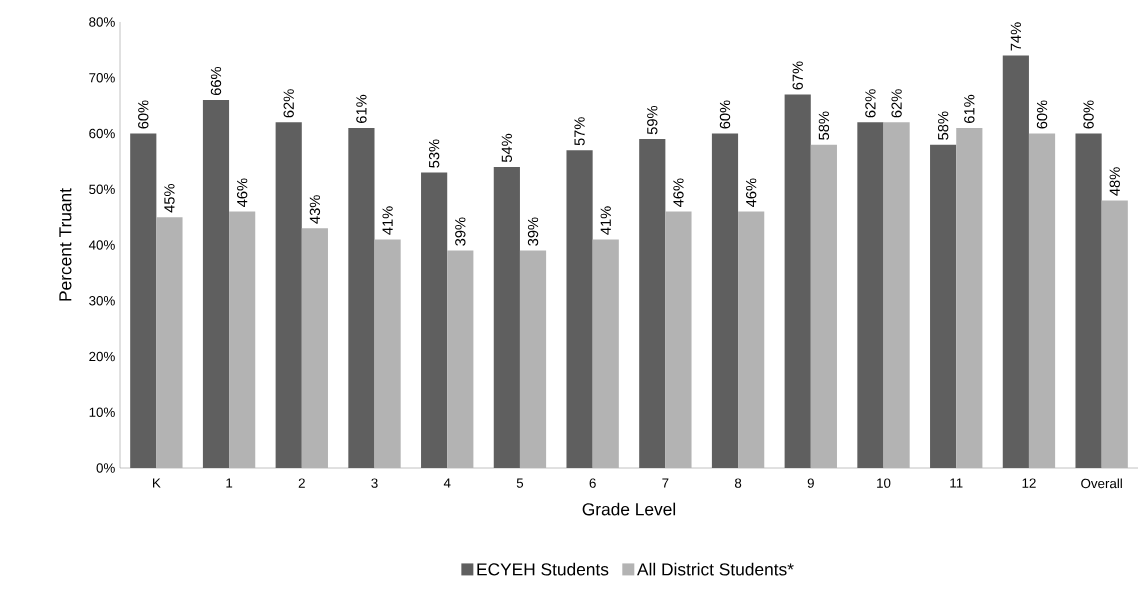 This screenshot has height=615, width=1144. What do you see at coordinates (102, 78) in the screenshot?
I see `y-tick-label: 70%` at bounding box center [102, 78].